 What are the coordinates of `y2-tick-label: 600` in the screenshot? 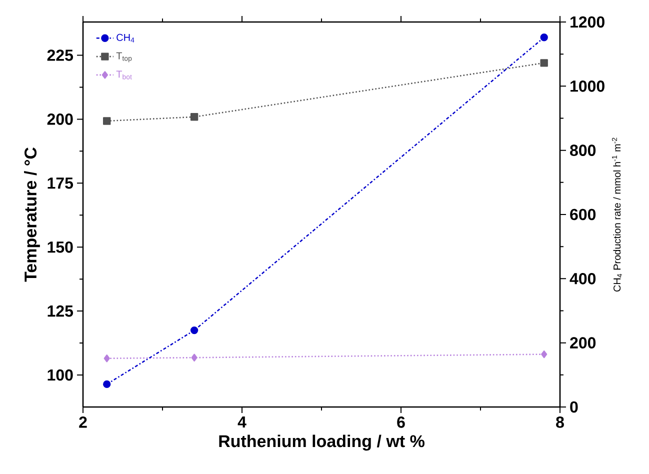 It's located at (583, 214).